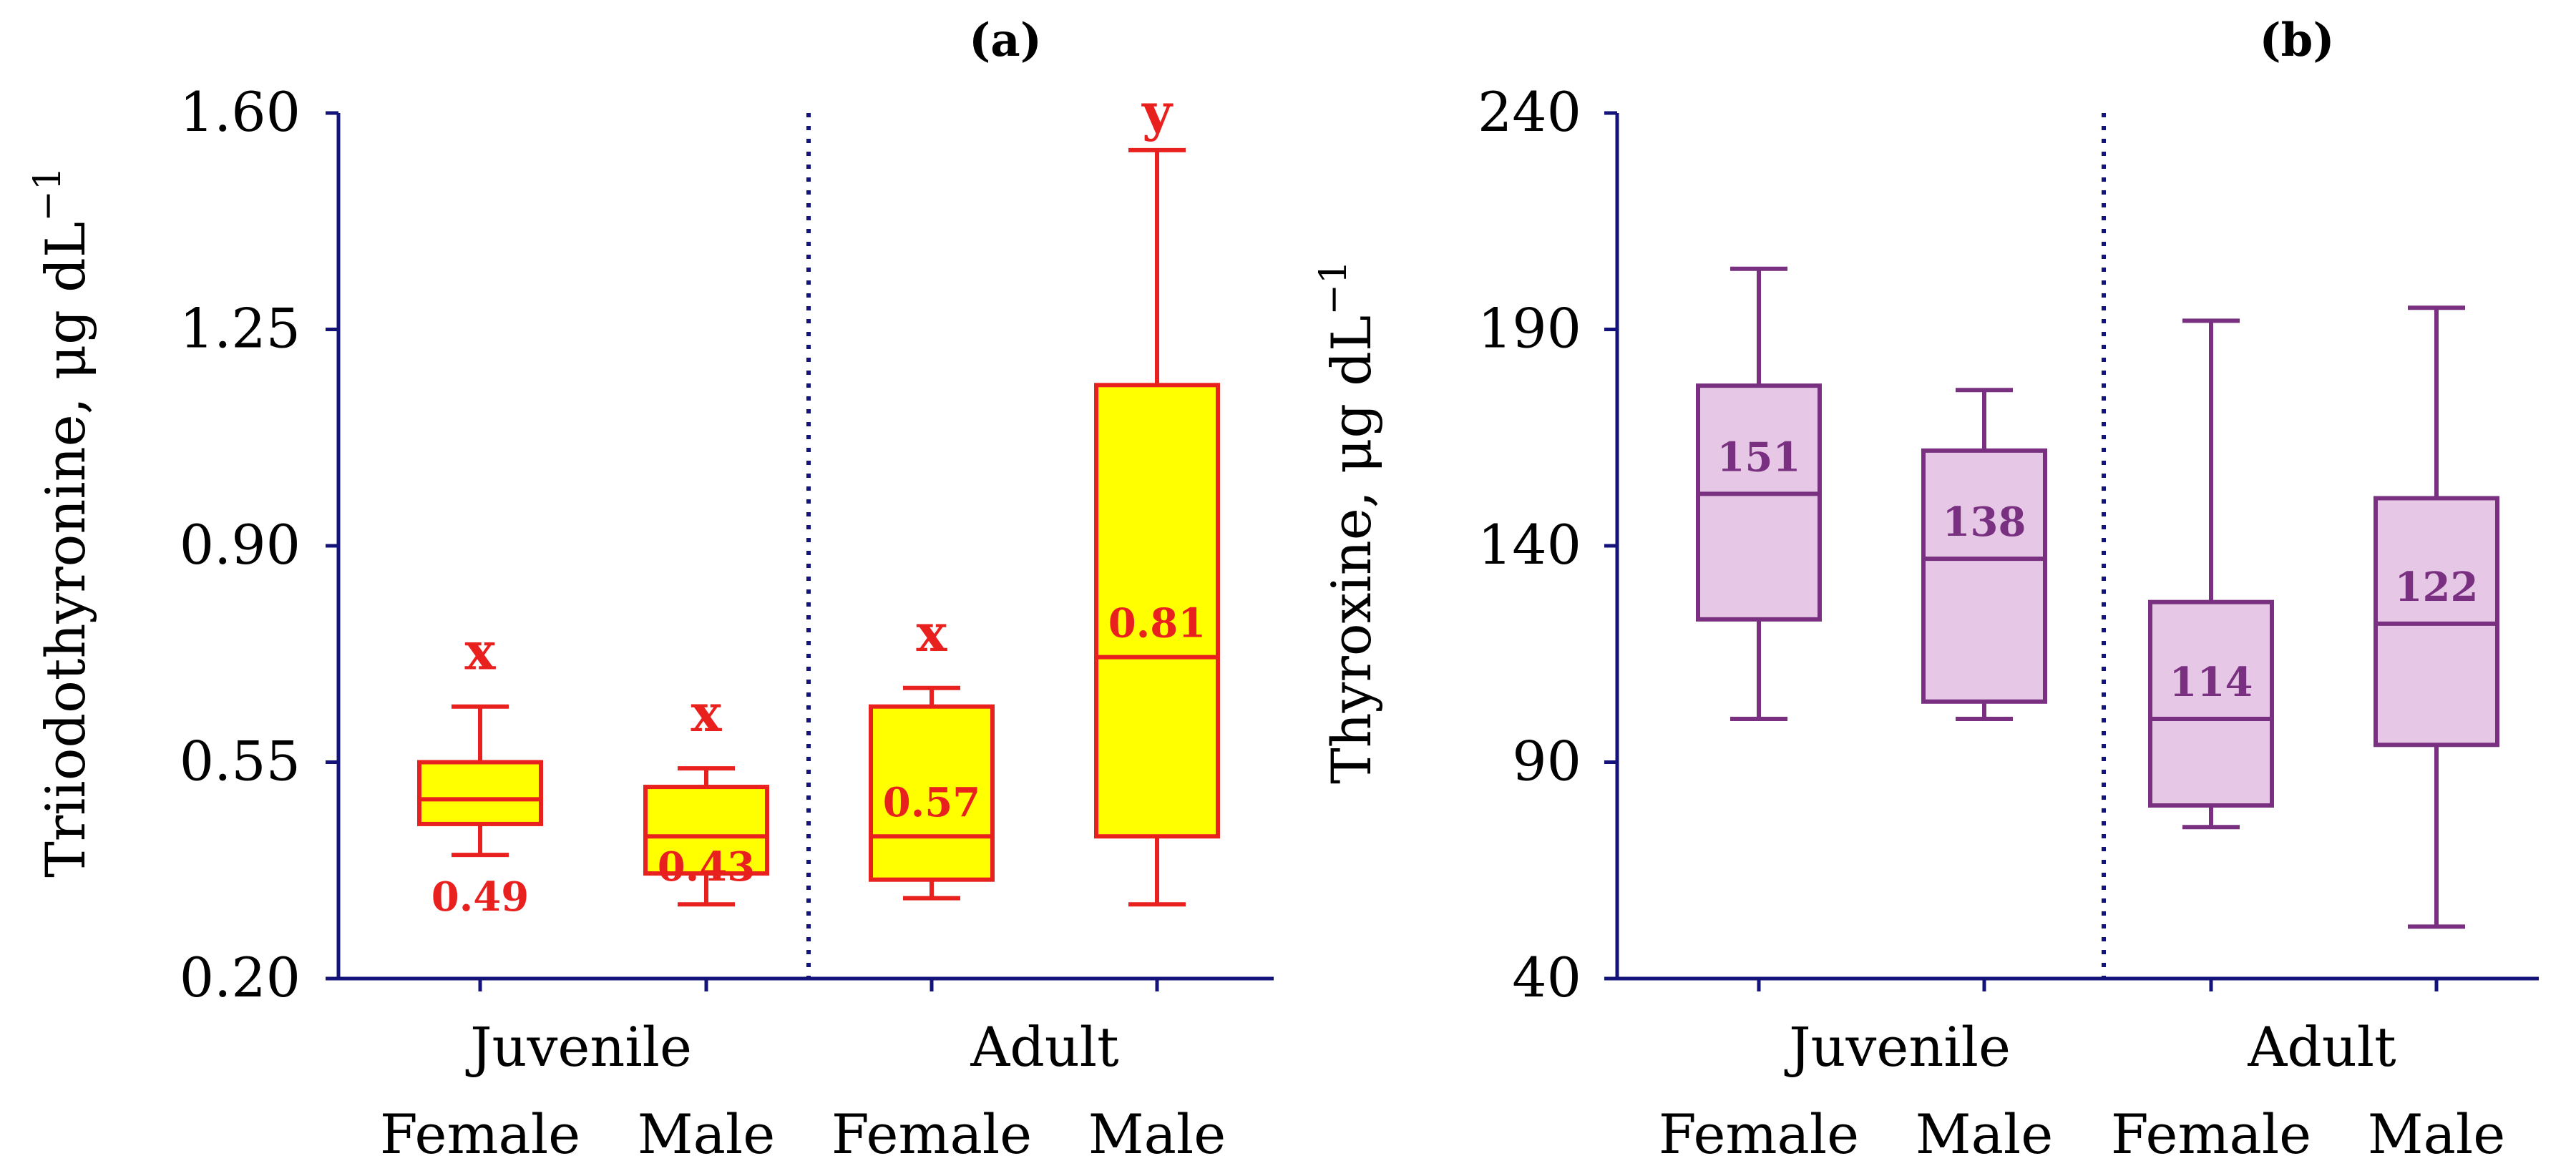 The height and width of the screenshot is (1176, 2576). What do you see at coordinates (240, 761) in the screenshot?
I see `y-tick-label: 0.55` at bounding box center [240, 761].